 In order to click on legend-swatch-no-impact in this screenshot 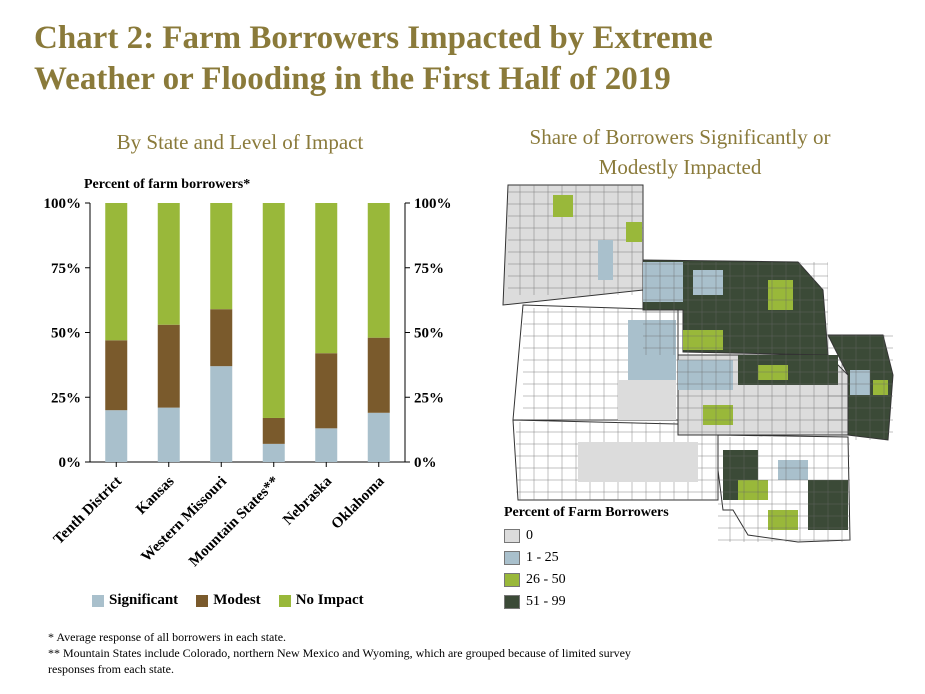, I will do `click(284, 600)`.